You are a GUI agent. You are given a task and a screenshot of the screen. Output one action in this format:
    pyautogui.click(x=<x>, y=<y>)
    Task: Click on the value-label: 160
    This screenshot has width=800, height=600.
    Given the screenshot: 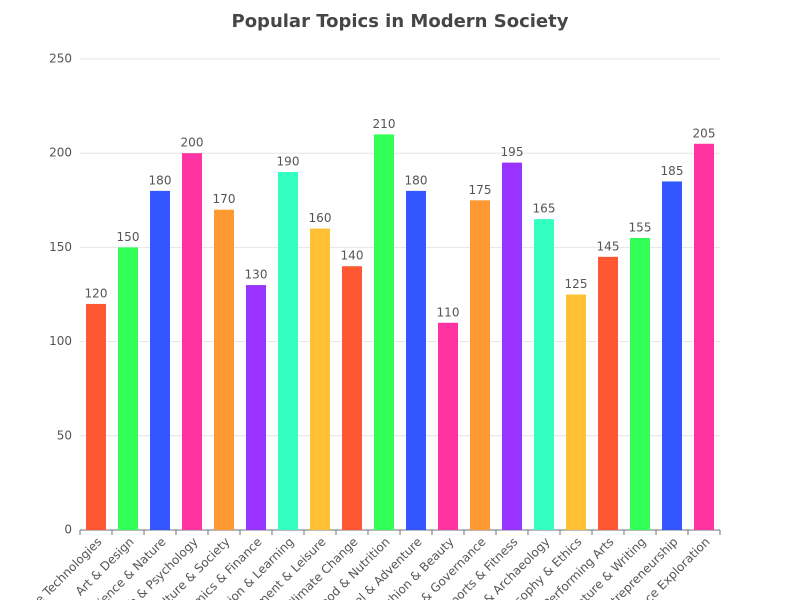 What is the action you would take?
    pyautogui.click(x=320, y=218)
    